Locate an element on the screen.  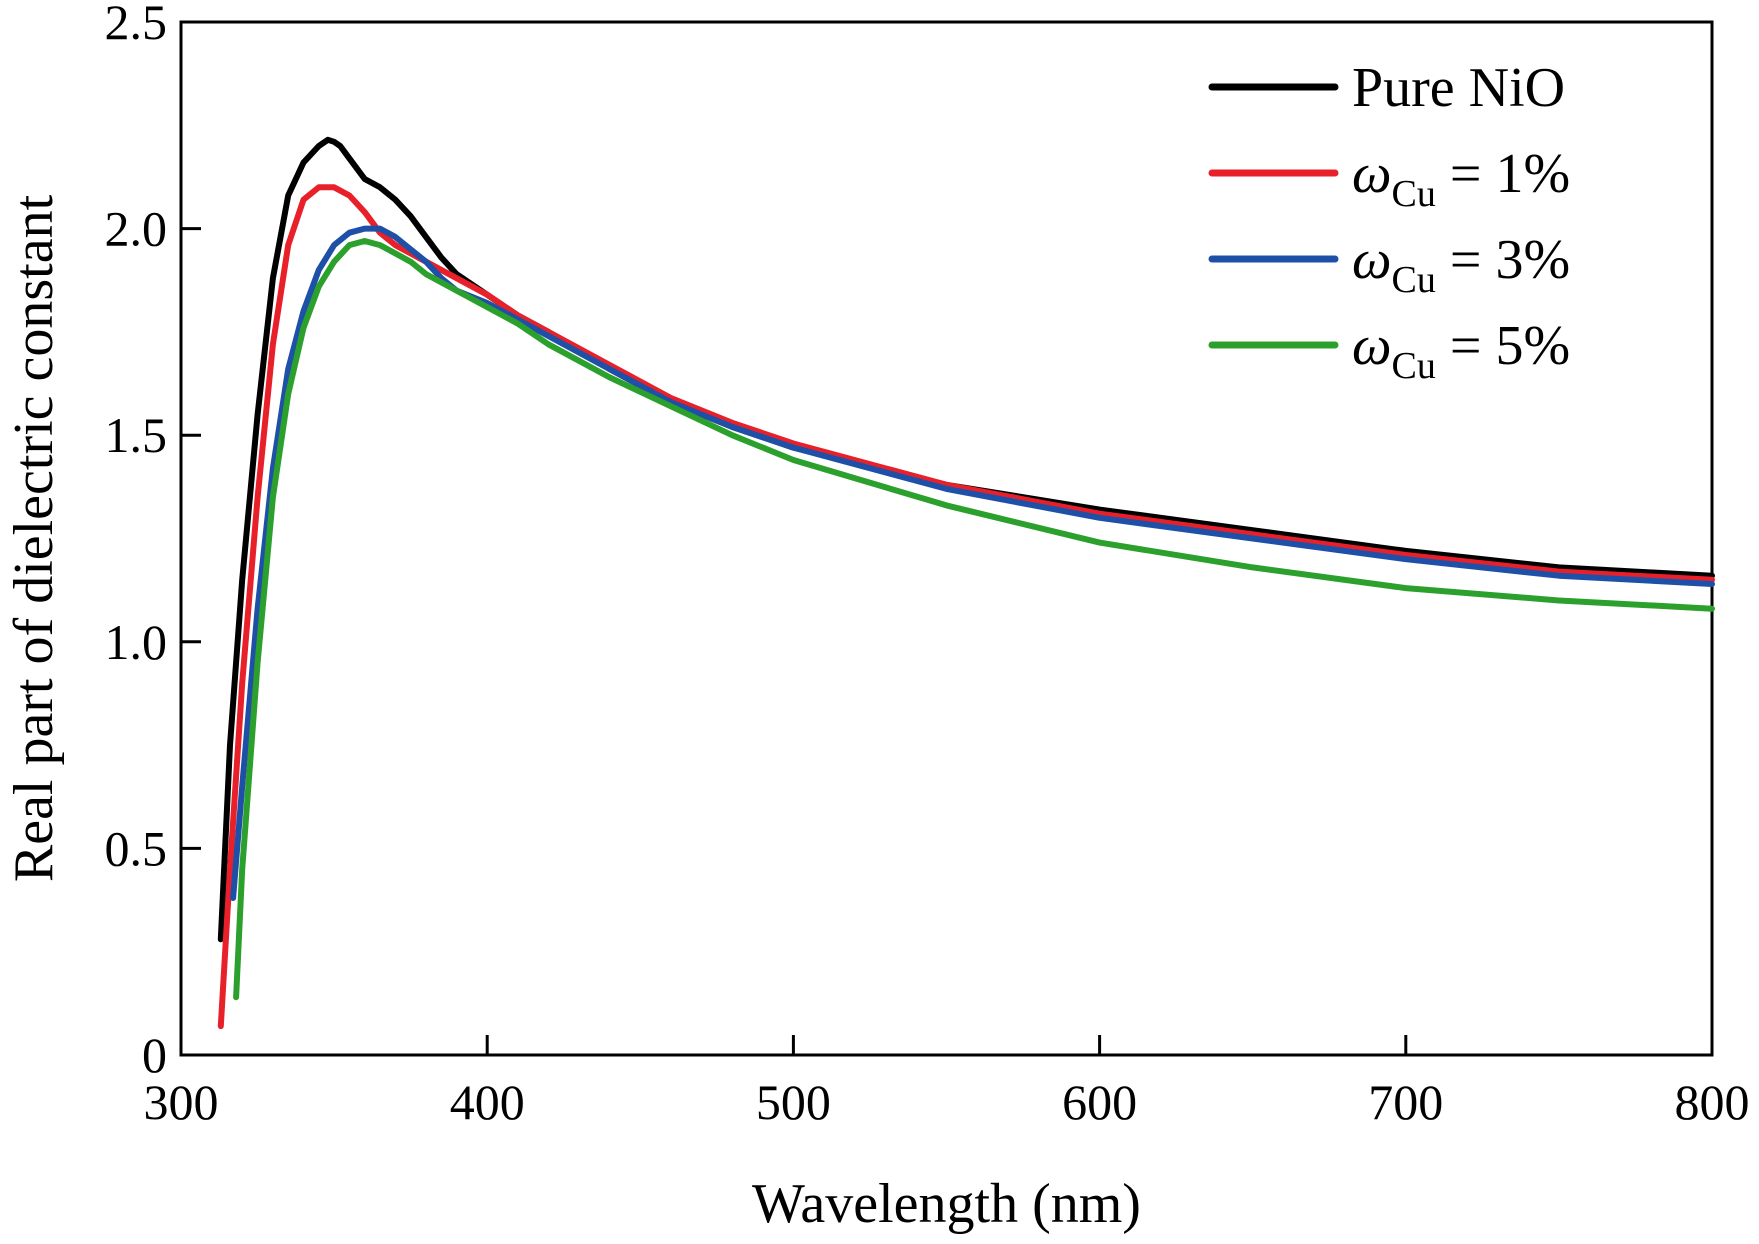
y-tick-label: 1.5 is located at coordinates (136, 435).